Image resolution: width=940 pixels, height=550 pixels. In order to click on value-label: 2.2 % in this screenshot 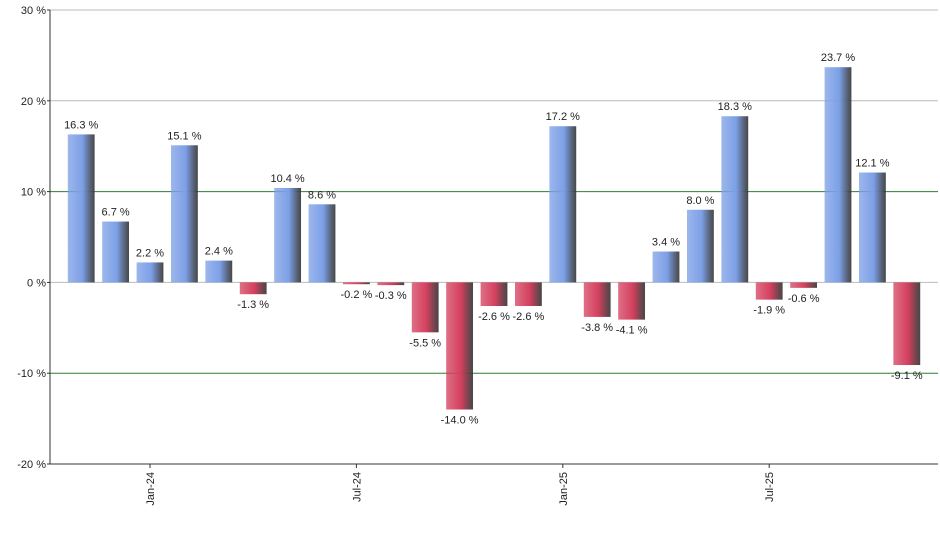, I will do `click(150, 253)`.